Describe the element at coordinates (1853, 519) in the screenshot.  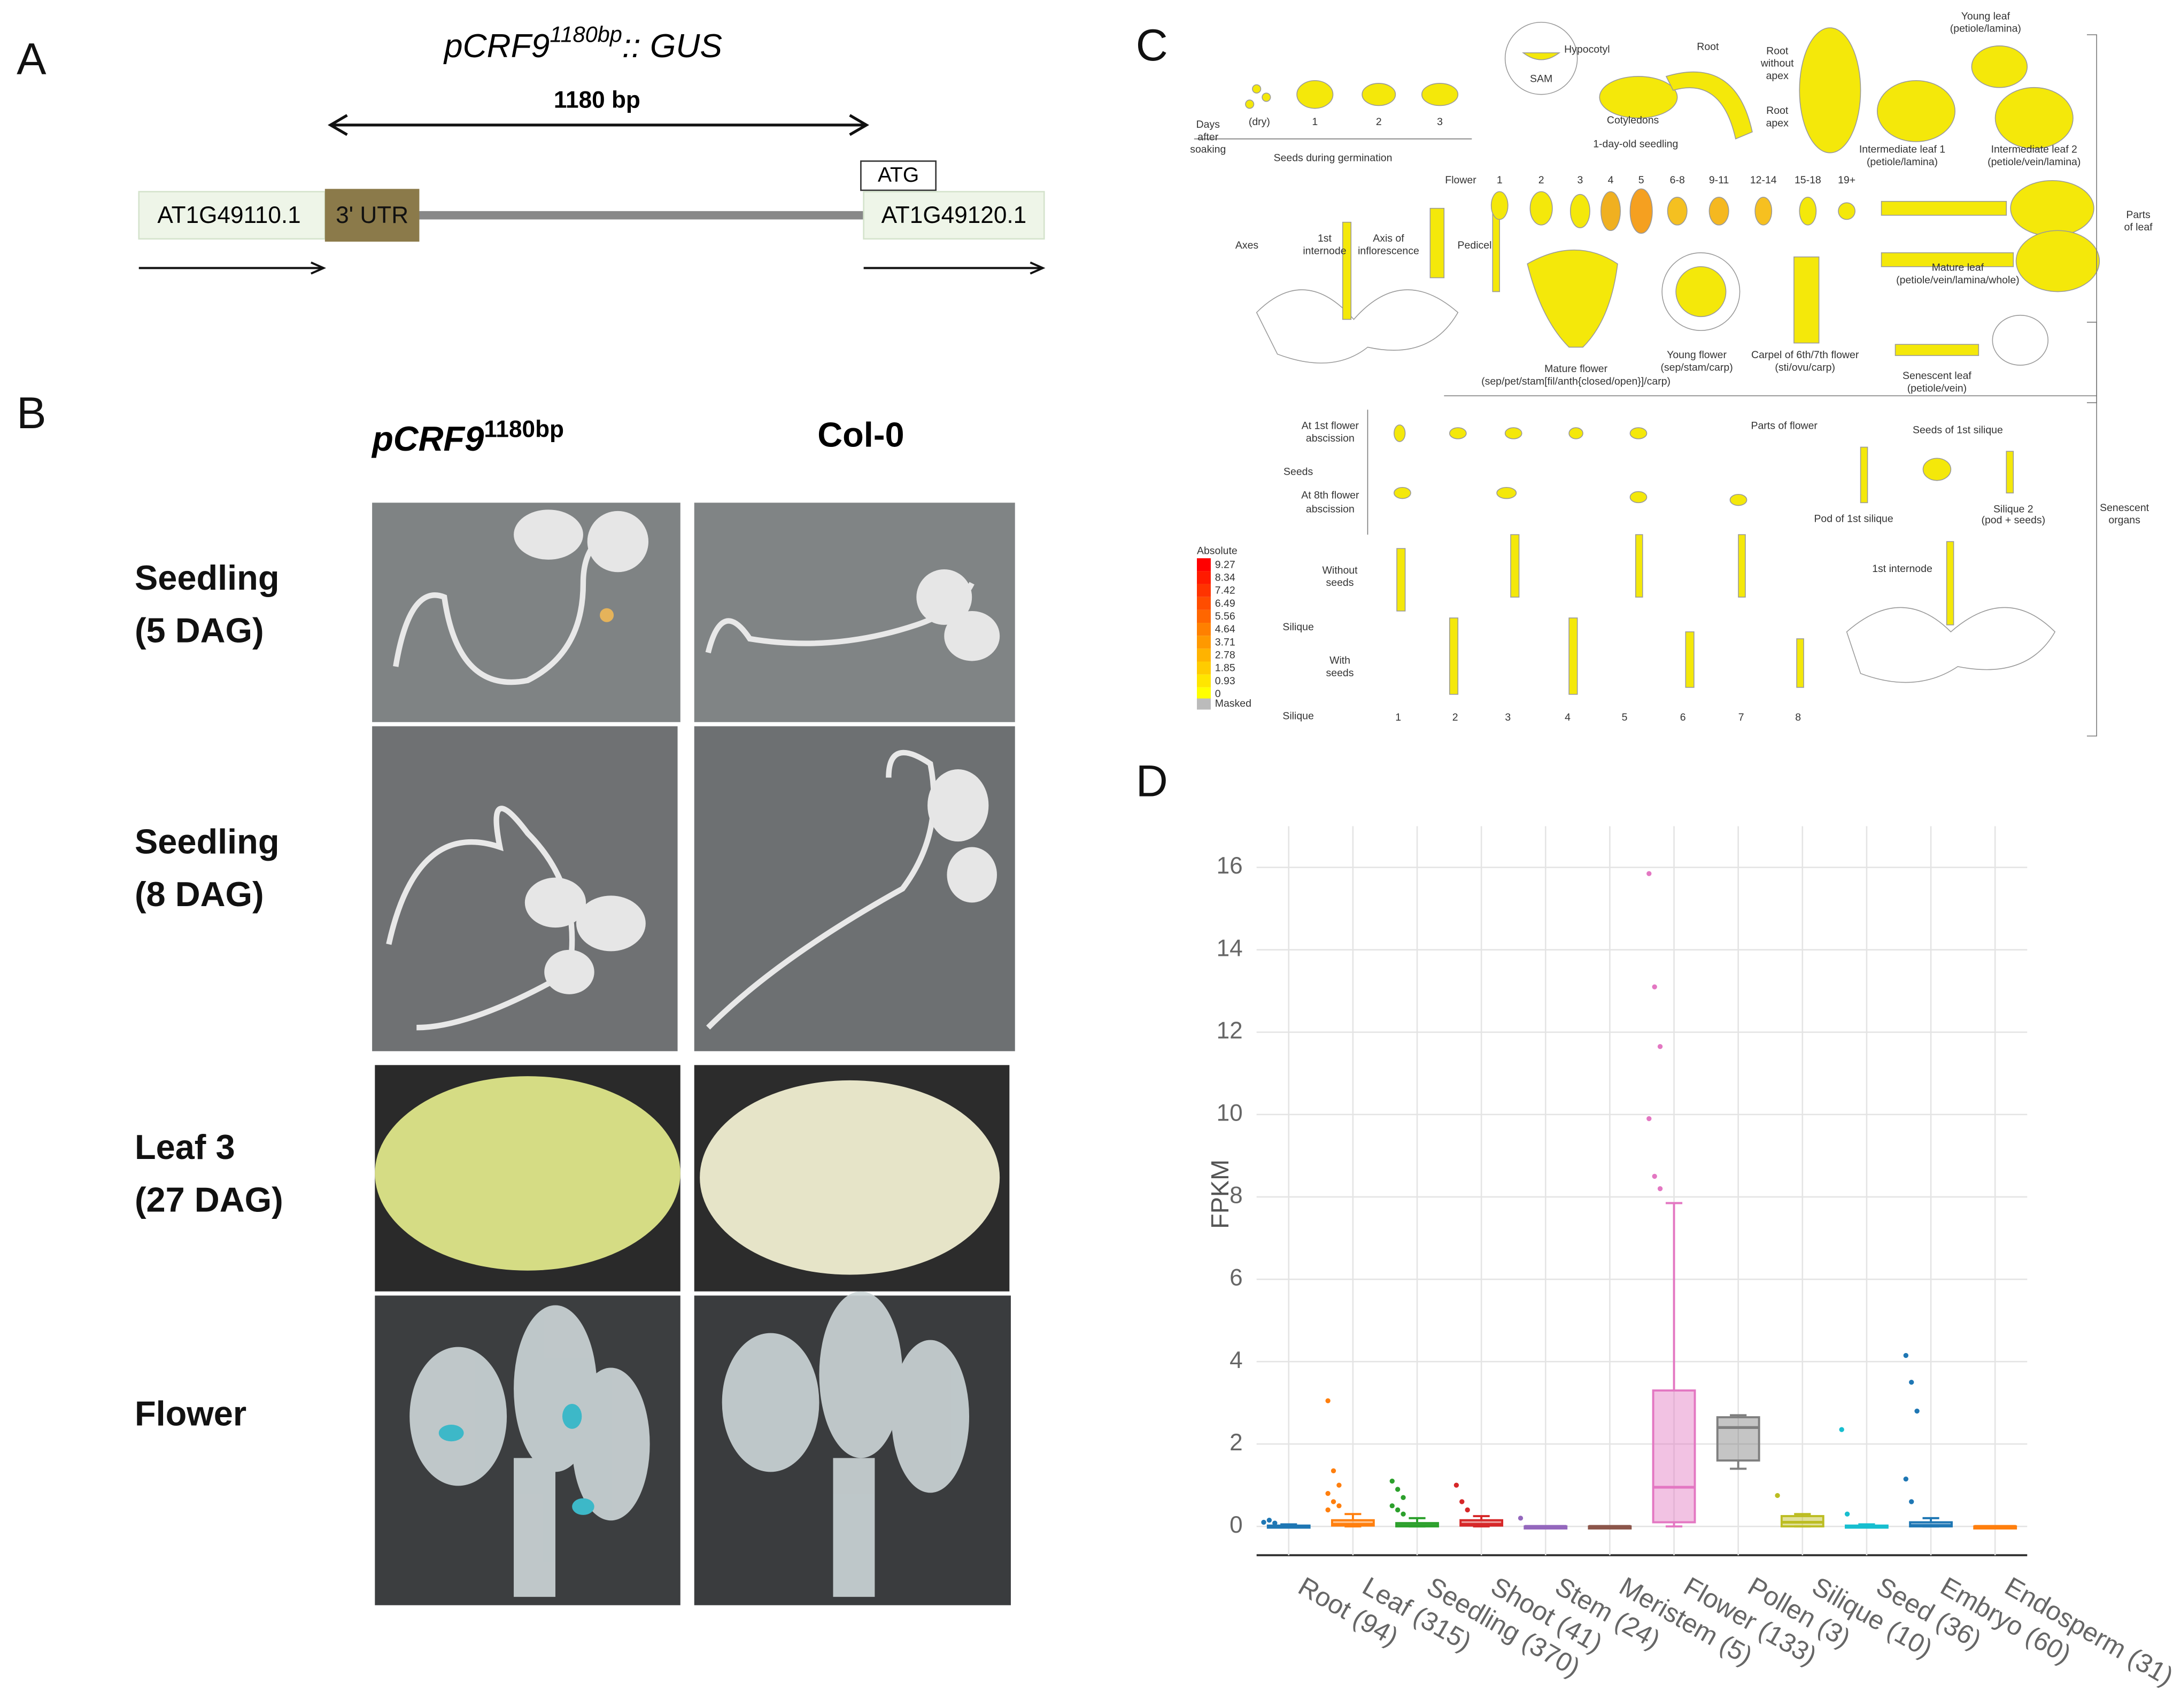
I see `efp-label: Pod of 1st silique` at that location.